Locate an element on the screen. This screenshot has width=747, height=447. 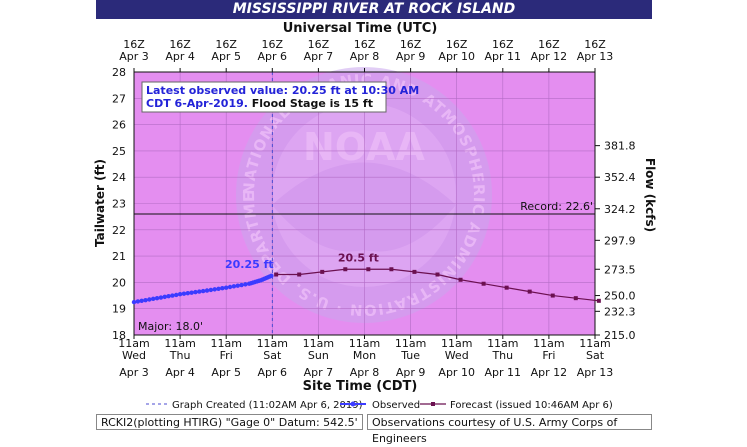
flow-tick-label: 352.4 is located at coordinates (620, 177).